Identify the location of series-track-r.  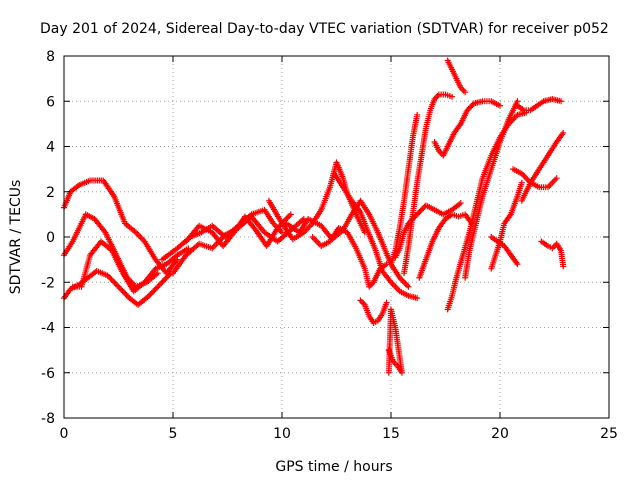
(467, 128).